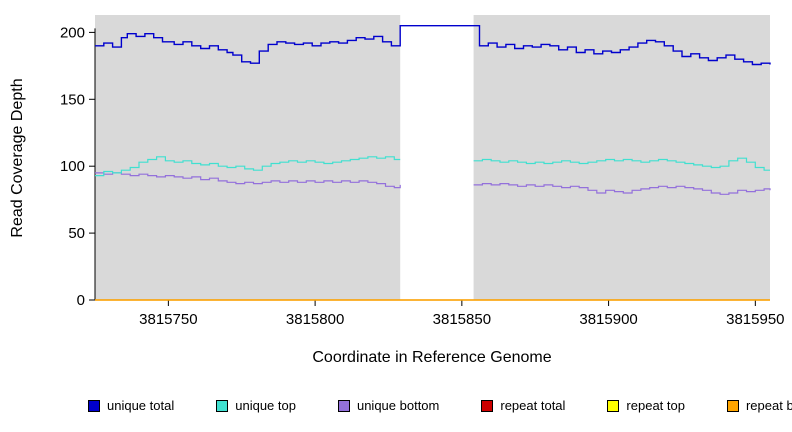 The height and width of the screenshot is (432, 792). Describe the element at coordinates (431, 357) in the screenshot. I see `x-axis-title: Coordinate in Reference Genome` at that location.